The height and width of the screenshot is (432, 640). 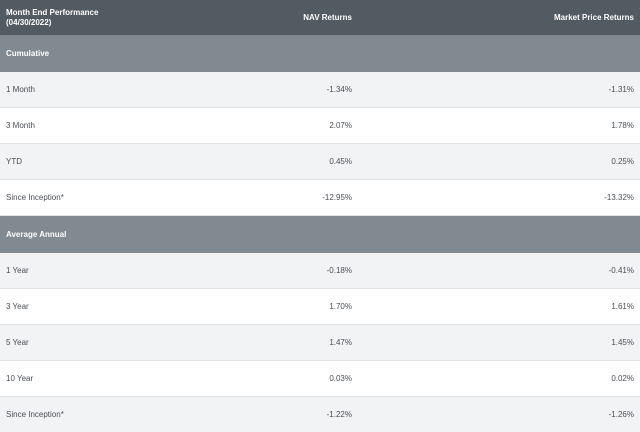 What do you see at coordinates (28, 53) in the screenshot?
I see `section-label: Cumulative` at bounding box center [28, 53].